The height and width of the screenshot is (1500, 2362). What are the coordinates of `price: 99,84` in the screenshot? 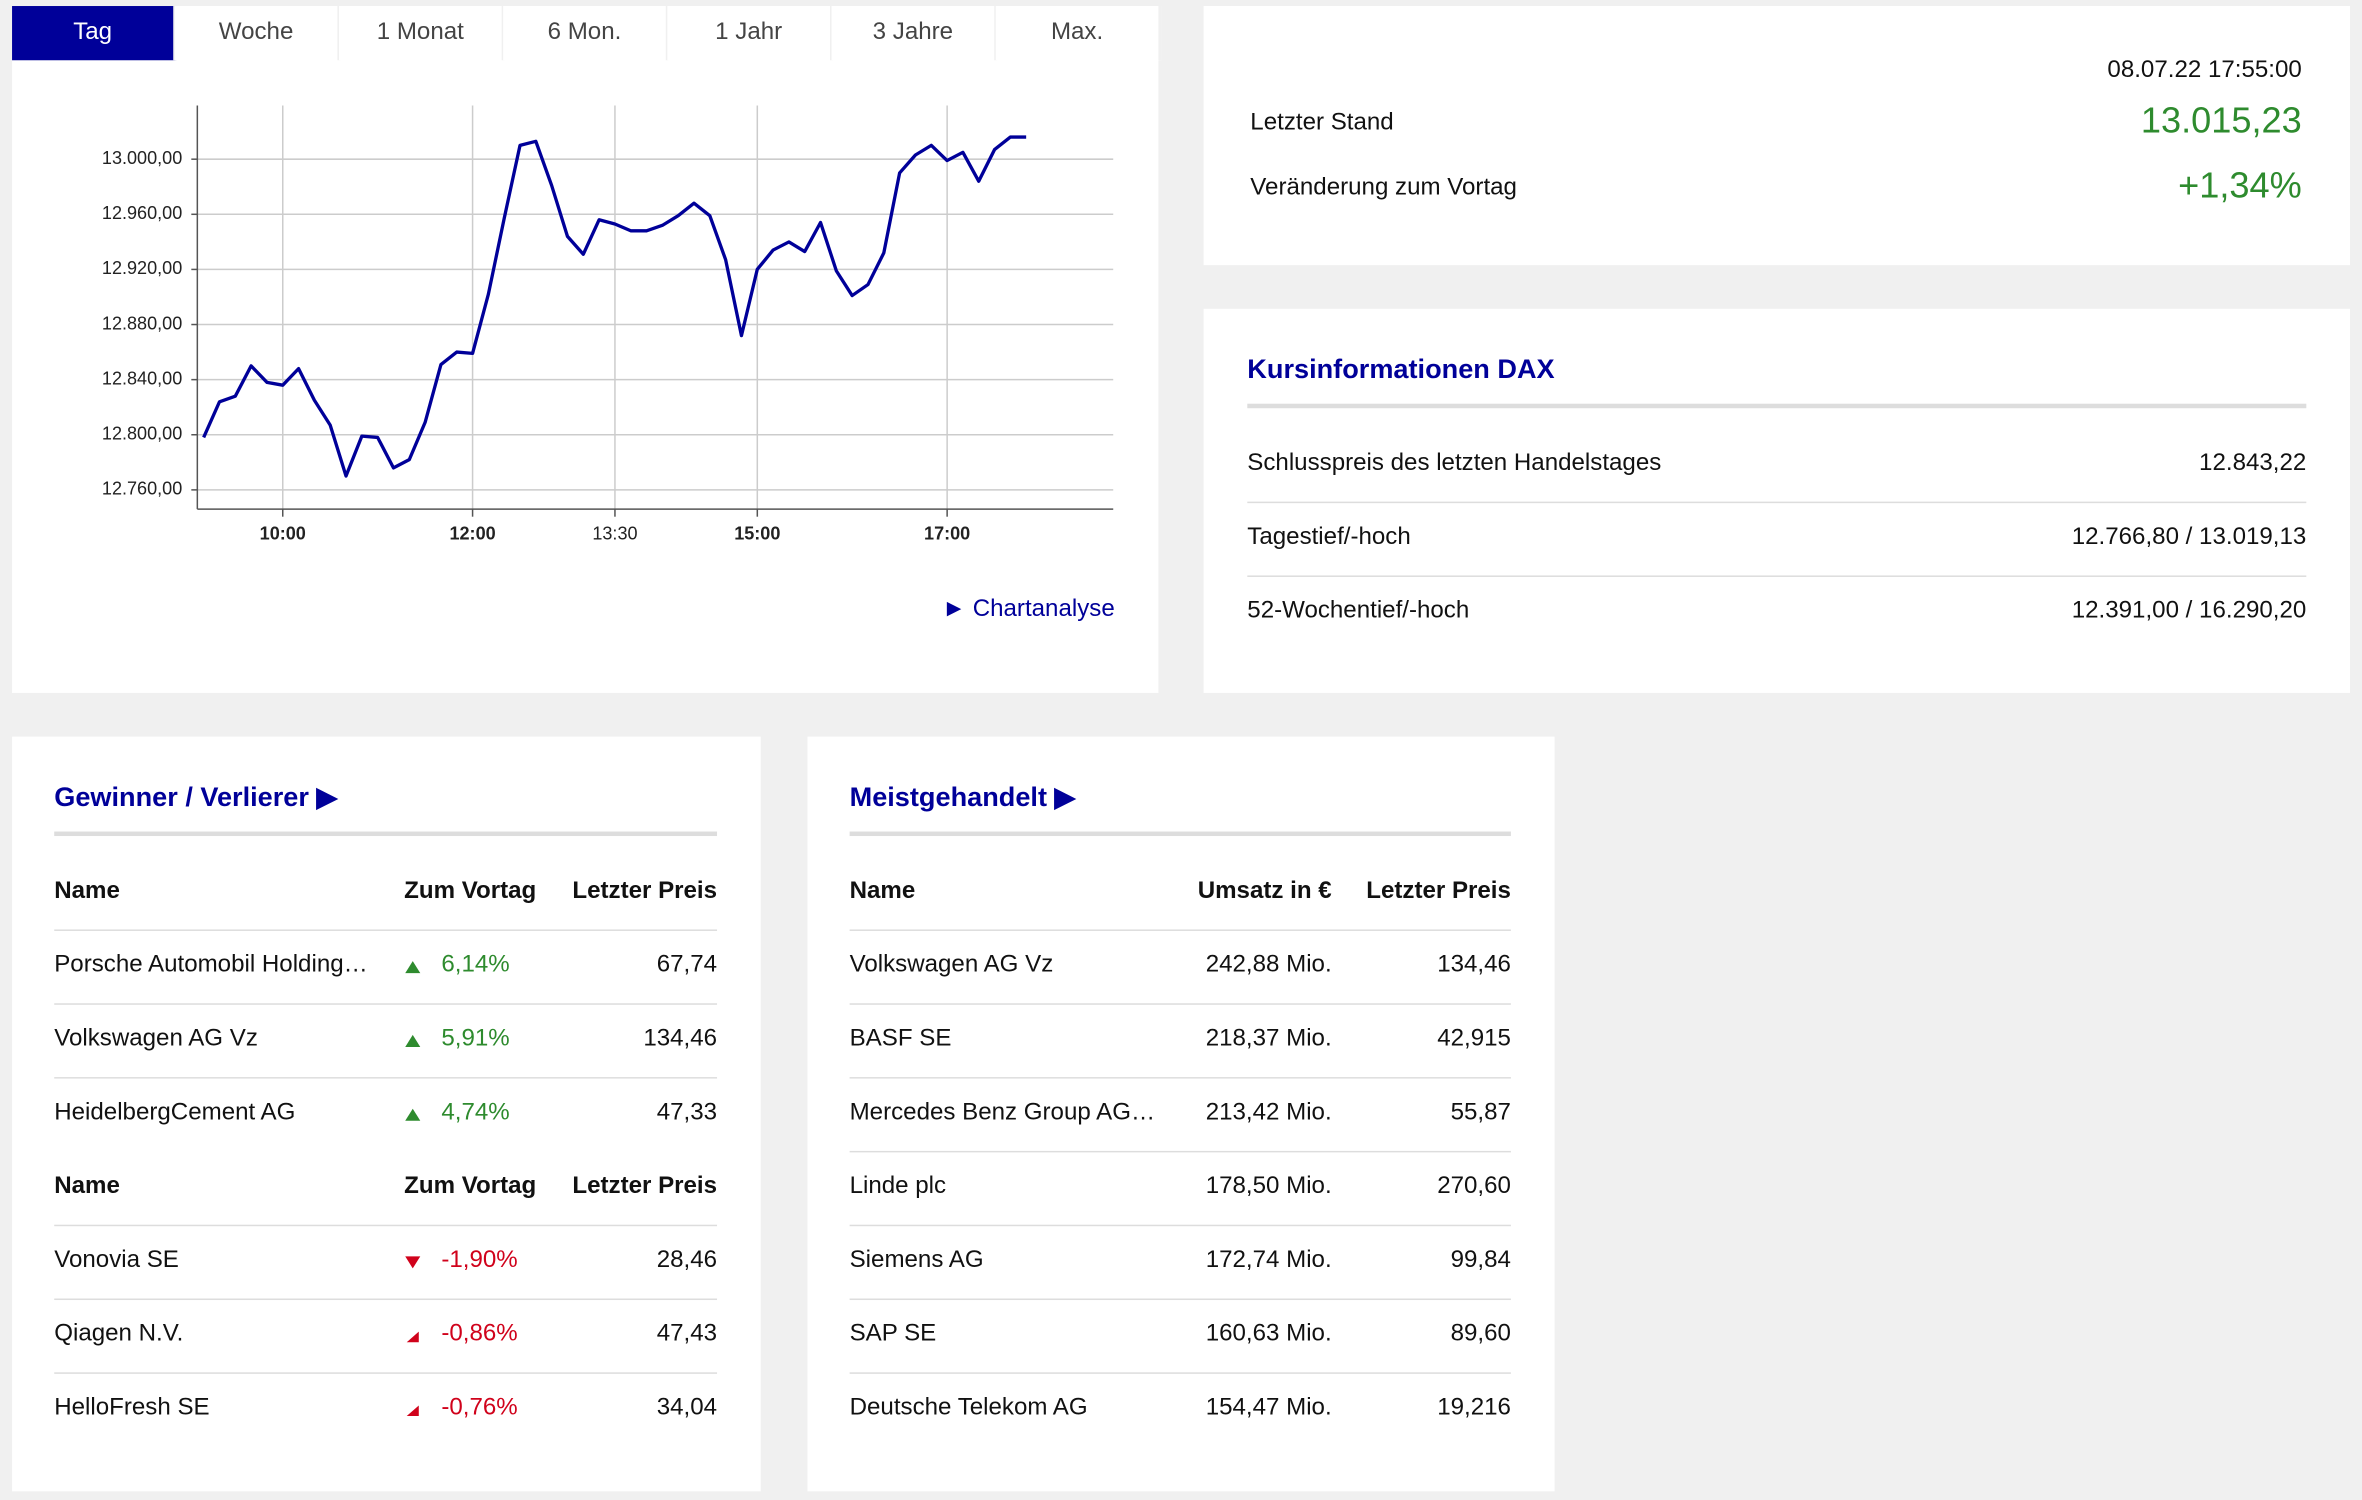 It's located at (1480, 1260).